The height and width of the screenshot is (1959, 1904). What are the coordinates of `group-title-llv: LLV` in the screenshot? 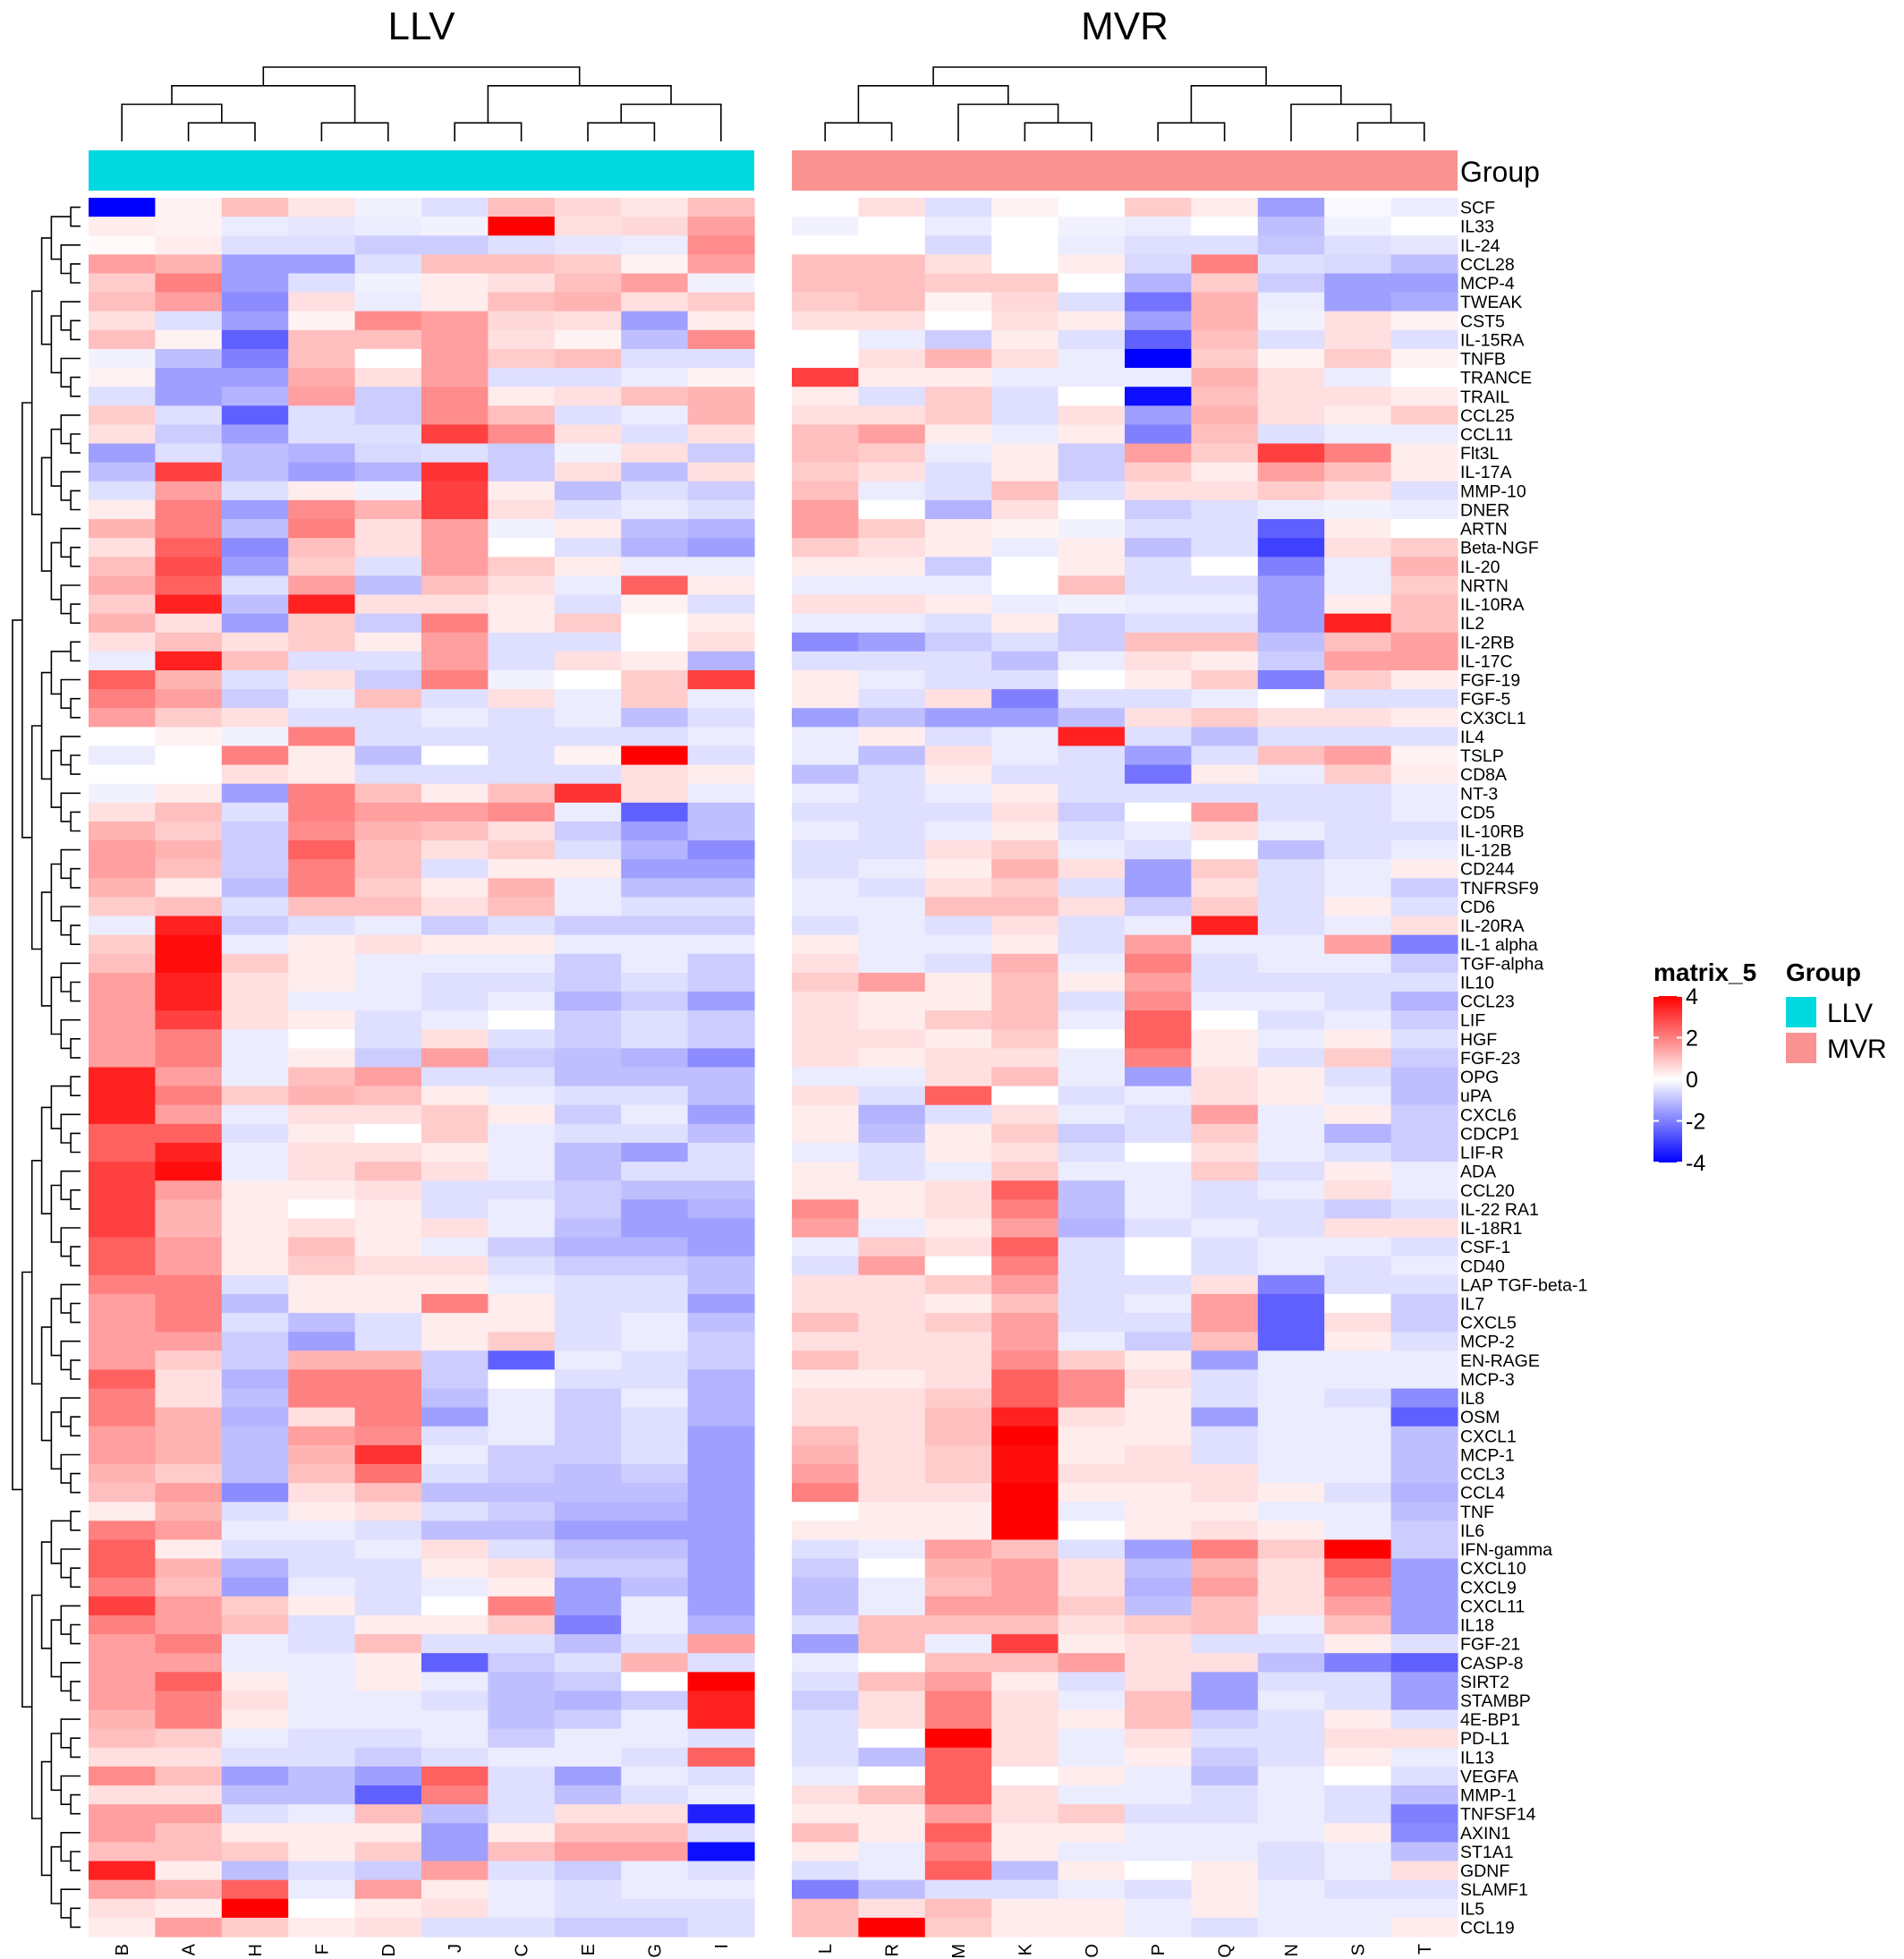 It's located at (421, 26).